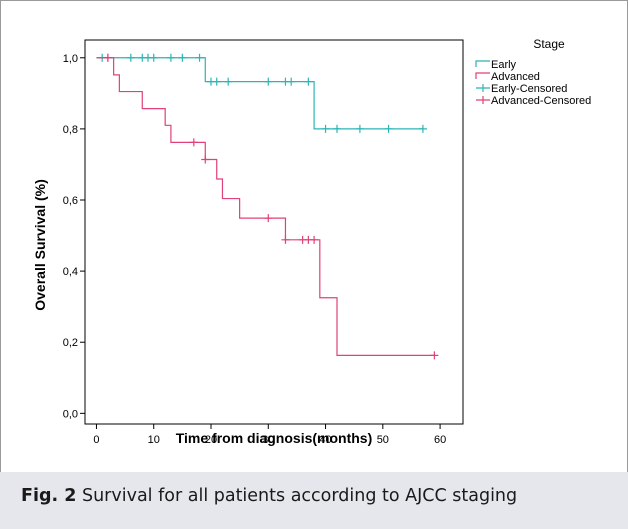 The height and width of the screenshot is (529, 628). What do you see at coordinates (211, 440) in the screenshot?
I see `x-tick-label: 20` at bounding box center [211, 440].